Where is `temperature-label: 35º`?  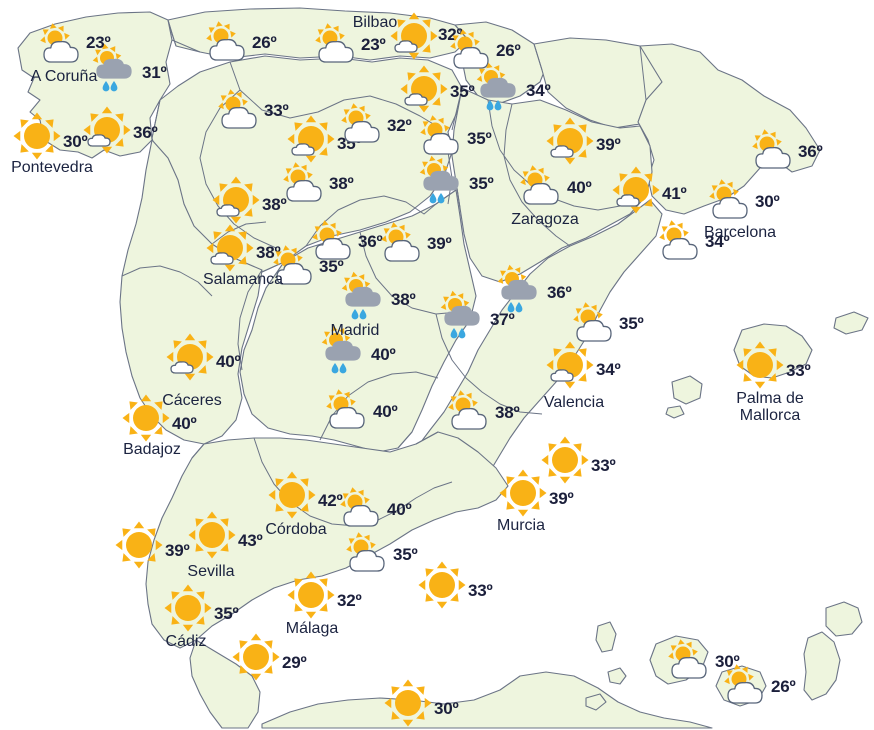
temperature-label: 35º is located at coordinates (631, 323).